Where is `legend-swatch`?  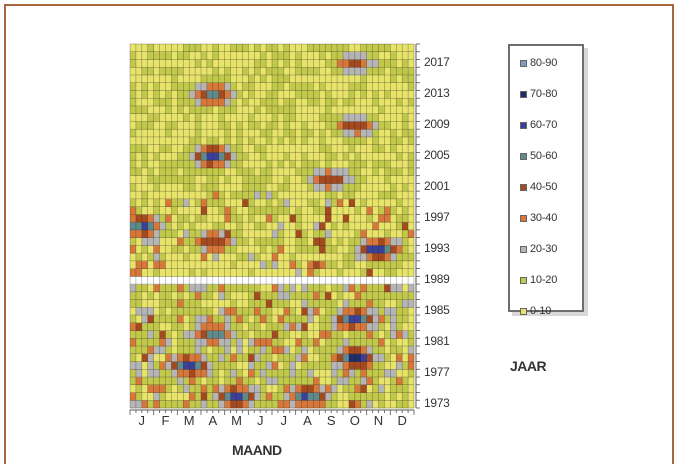 legend-swatch is located at coordinates (523, 125).